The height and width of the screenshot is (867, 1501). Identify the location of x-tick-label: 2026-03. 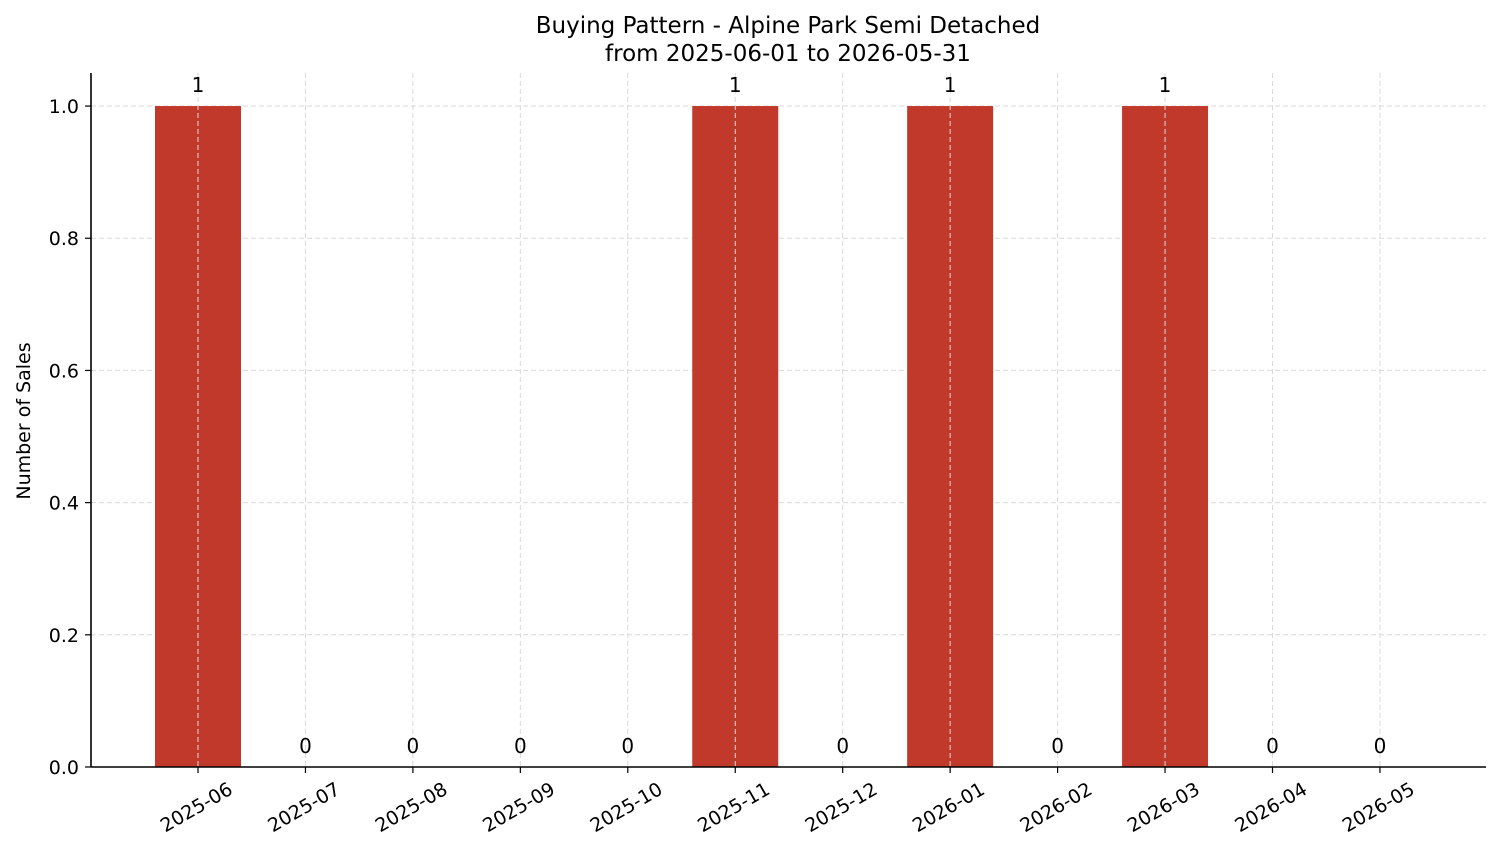
(1164, 807).